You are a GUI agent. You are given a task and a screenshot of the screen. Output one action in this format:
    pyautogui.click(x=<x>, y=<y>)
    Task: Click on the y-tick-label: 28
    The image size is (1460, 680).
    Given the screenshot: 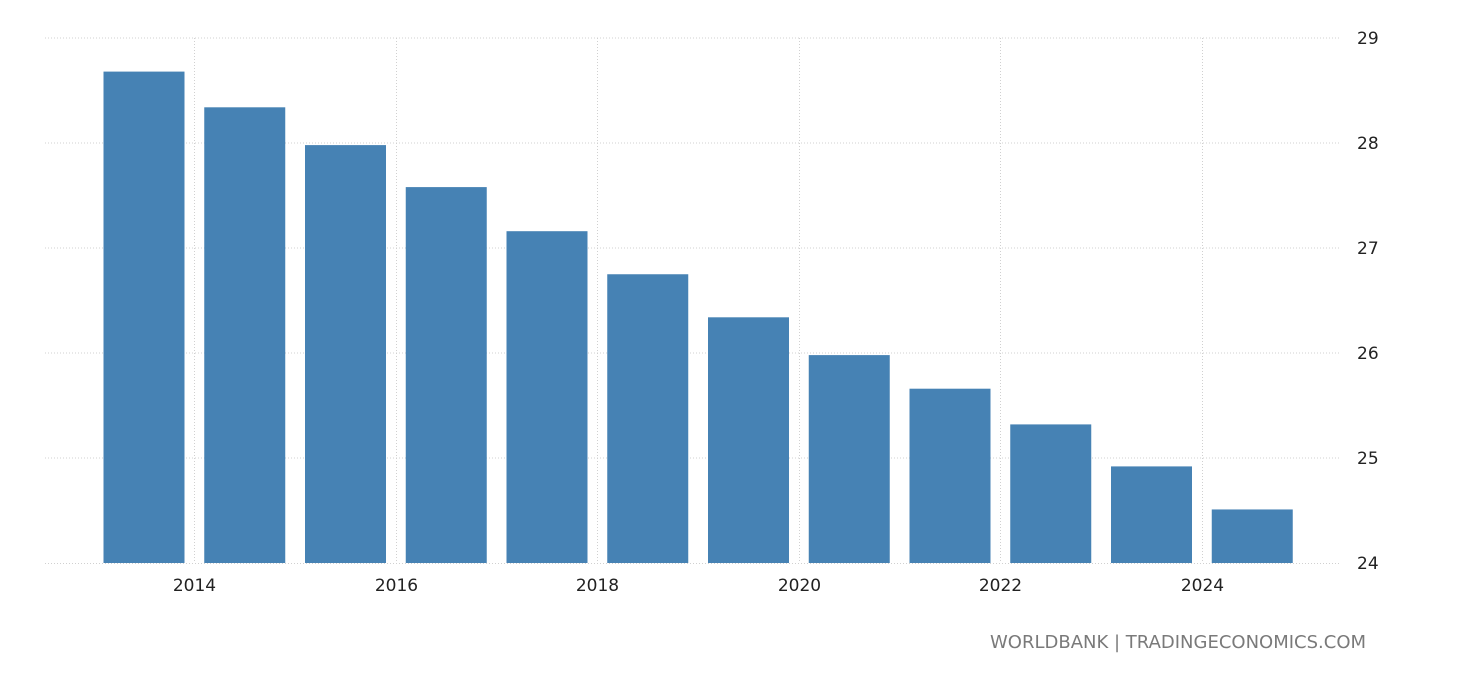 What is the action you would take?
    pyautogui.click(x=1368, y=144)
    